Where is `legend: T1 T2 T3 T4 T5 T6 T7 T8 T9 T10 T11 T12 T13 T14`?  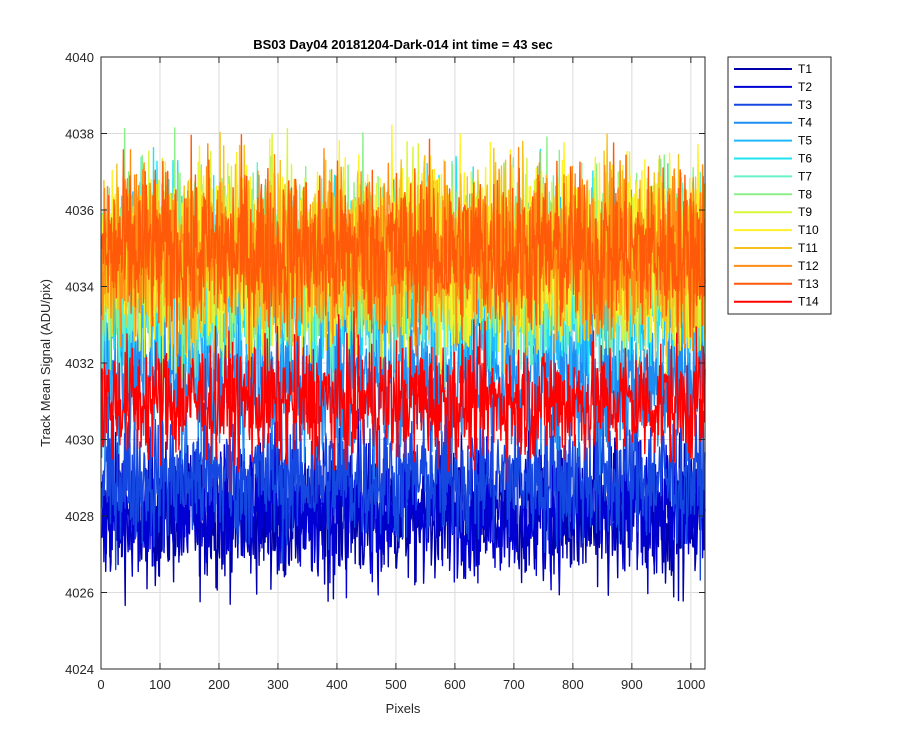 legend: T1 T2 T3 T4 T5 T6 T7 T8 T9 T10 T11 T12 T13 T14 is located at coordinates (779, 185).